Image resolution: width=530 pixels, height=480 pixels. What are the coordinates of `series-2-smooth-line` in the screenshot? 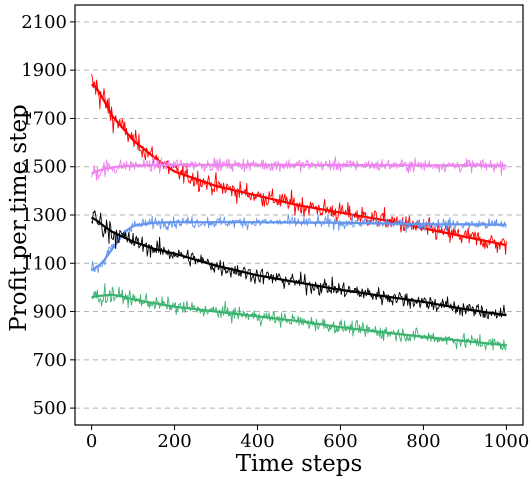 It's located at (299, 169).